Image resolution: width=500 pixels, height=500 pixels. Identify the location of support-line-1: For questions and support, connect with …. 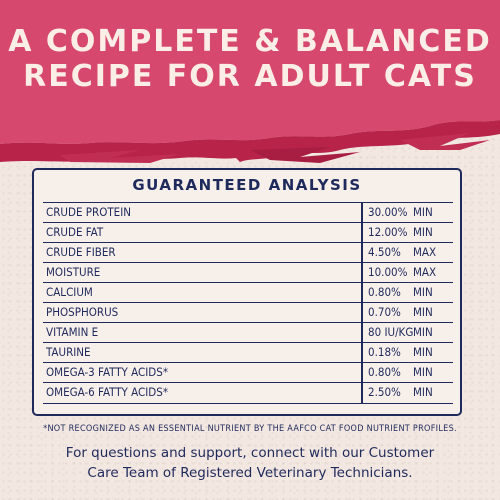
(250, 453).